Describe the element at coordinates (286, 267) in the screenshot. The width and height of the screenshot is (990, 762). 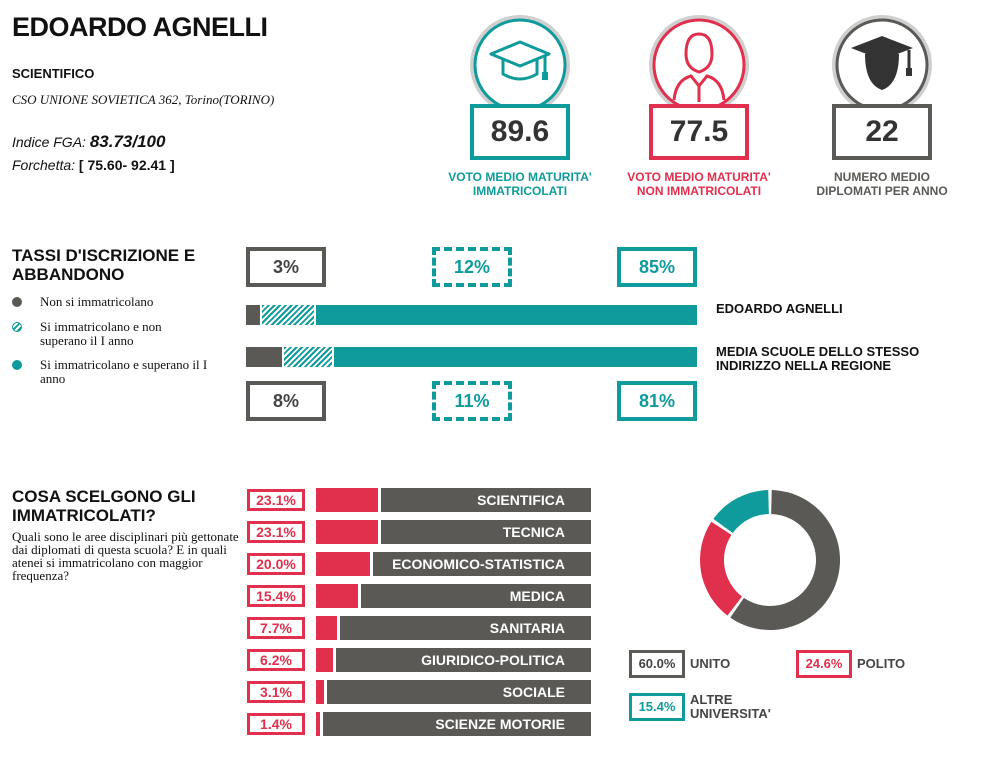
I see `school-pct-not-enrolled: 3%` at that location.